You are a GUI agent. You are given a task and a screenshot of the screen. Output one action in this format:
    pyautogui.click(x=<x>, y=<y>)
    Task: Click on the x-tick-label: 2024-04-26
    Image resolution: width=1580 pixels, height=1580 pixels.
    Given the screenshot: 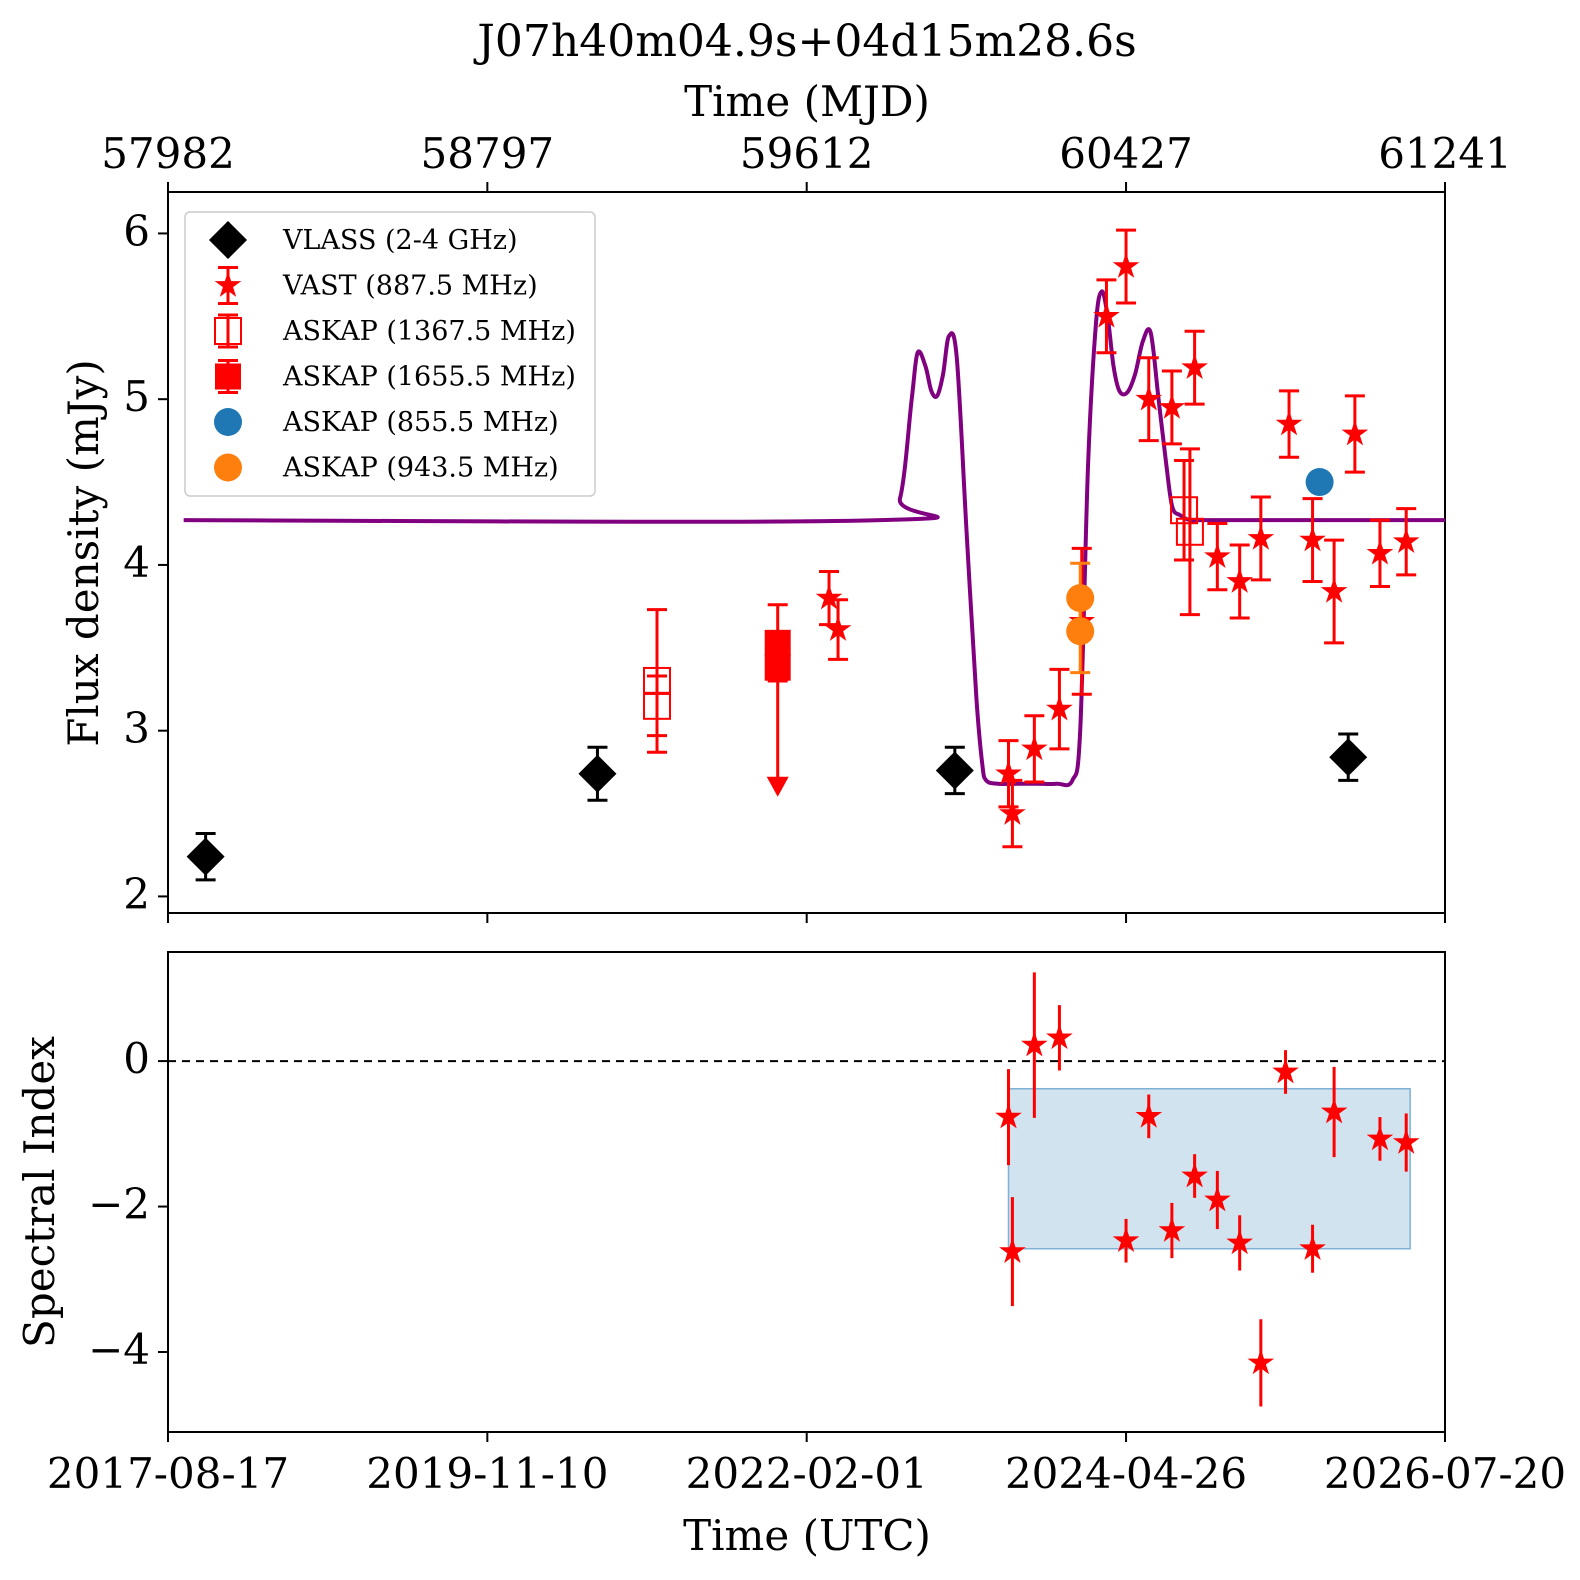 What is the action you would take?
    pyautogui.click(x=1126, y=1473)
    